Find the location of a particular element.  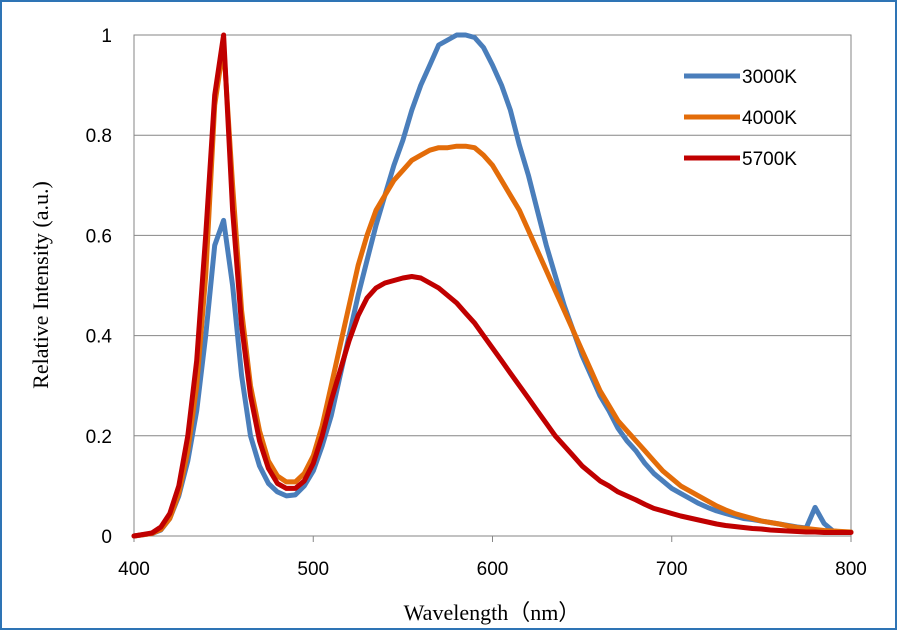

y-axis-label: Relative Intensity (a.u.) is located at coordinates (40, 285).